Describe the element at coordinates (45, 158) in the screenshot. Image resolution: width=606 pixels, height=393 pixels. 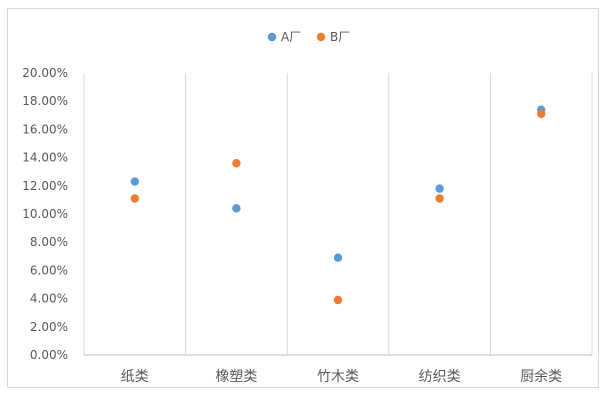
I see `y-tick-label: 14.00%` at that location.